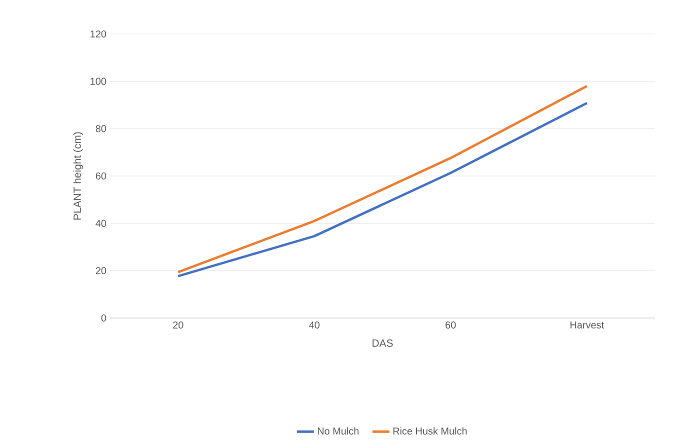  What do you see at coordinates (98, 81) in the screenshot?
I see `y-tick-label: 100` at bounding box center [98, 81].